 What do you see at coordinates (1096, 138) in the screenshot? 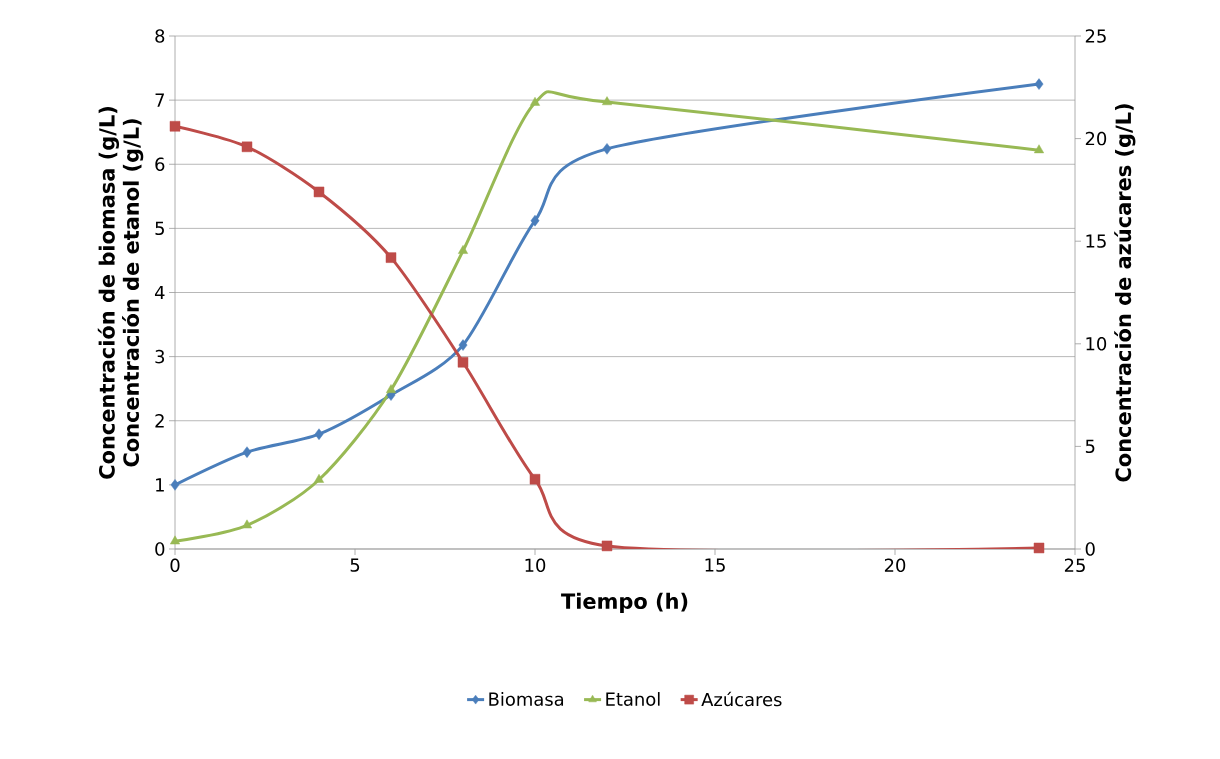
I see `y2-tick-label: 20` at bounding box center [1096, 138].